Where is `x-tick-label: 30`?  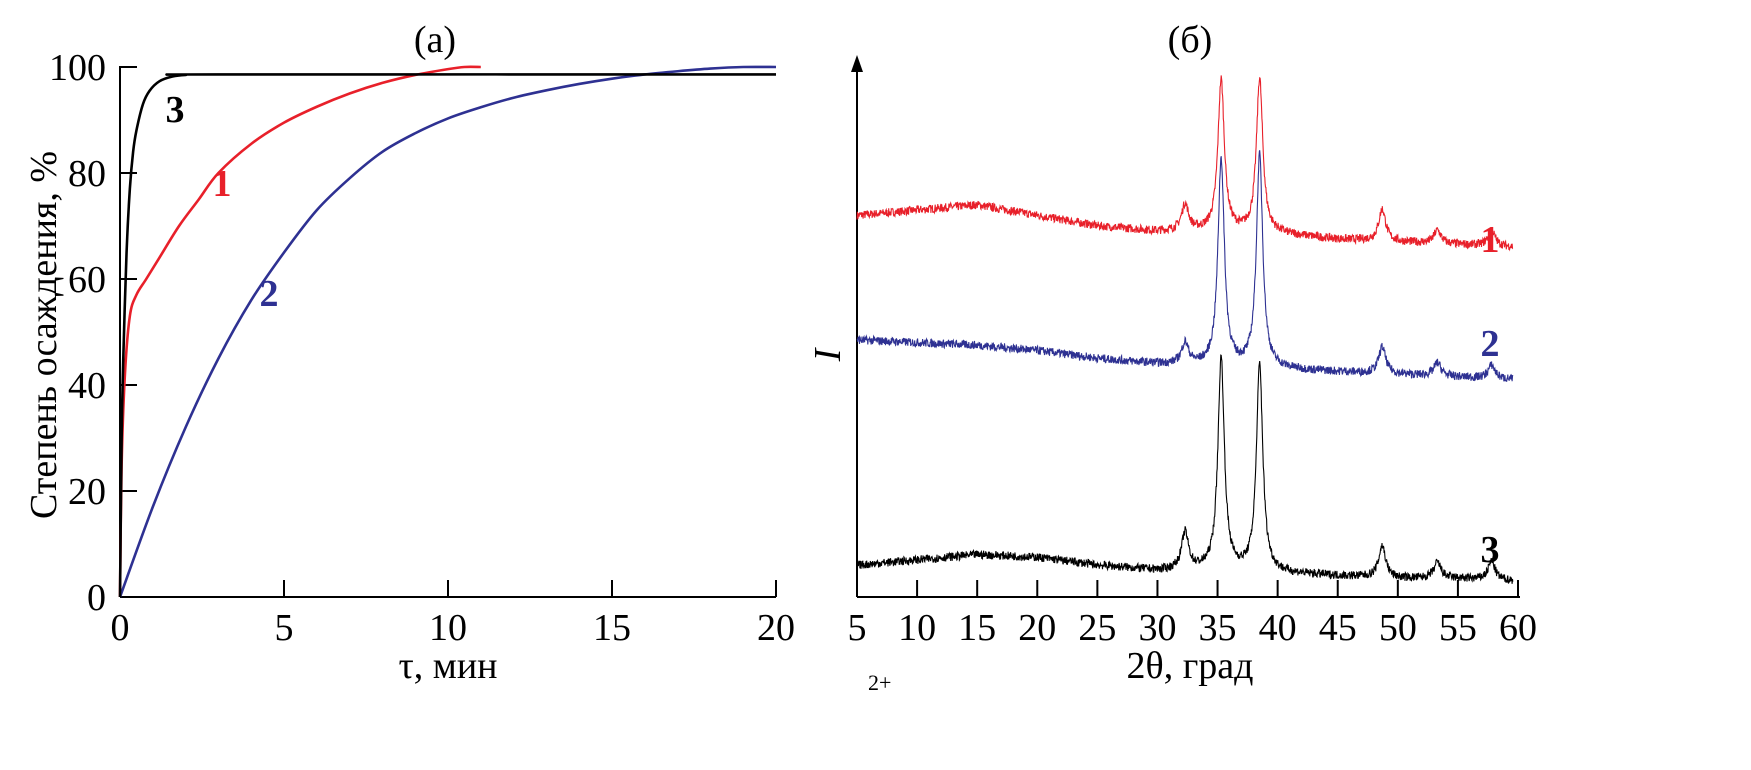
x-tick-label: 30 is located at coordinates (1157, 628).